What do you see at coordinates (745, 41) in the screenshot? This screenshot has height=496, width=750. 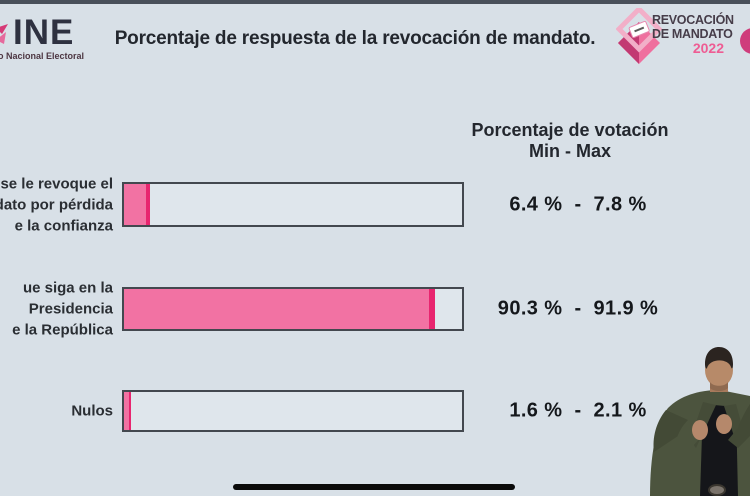 I see `badge-circle-icon` at bounding box center [745, 41].